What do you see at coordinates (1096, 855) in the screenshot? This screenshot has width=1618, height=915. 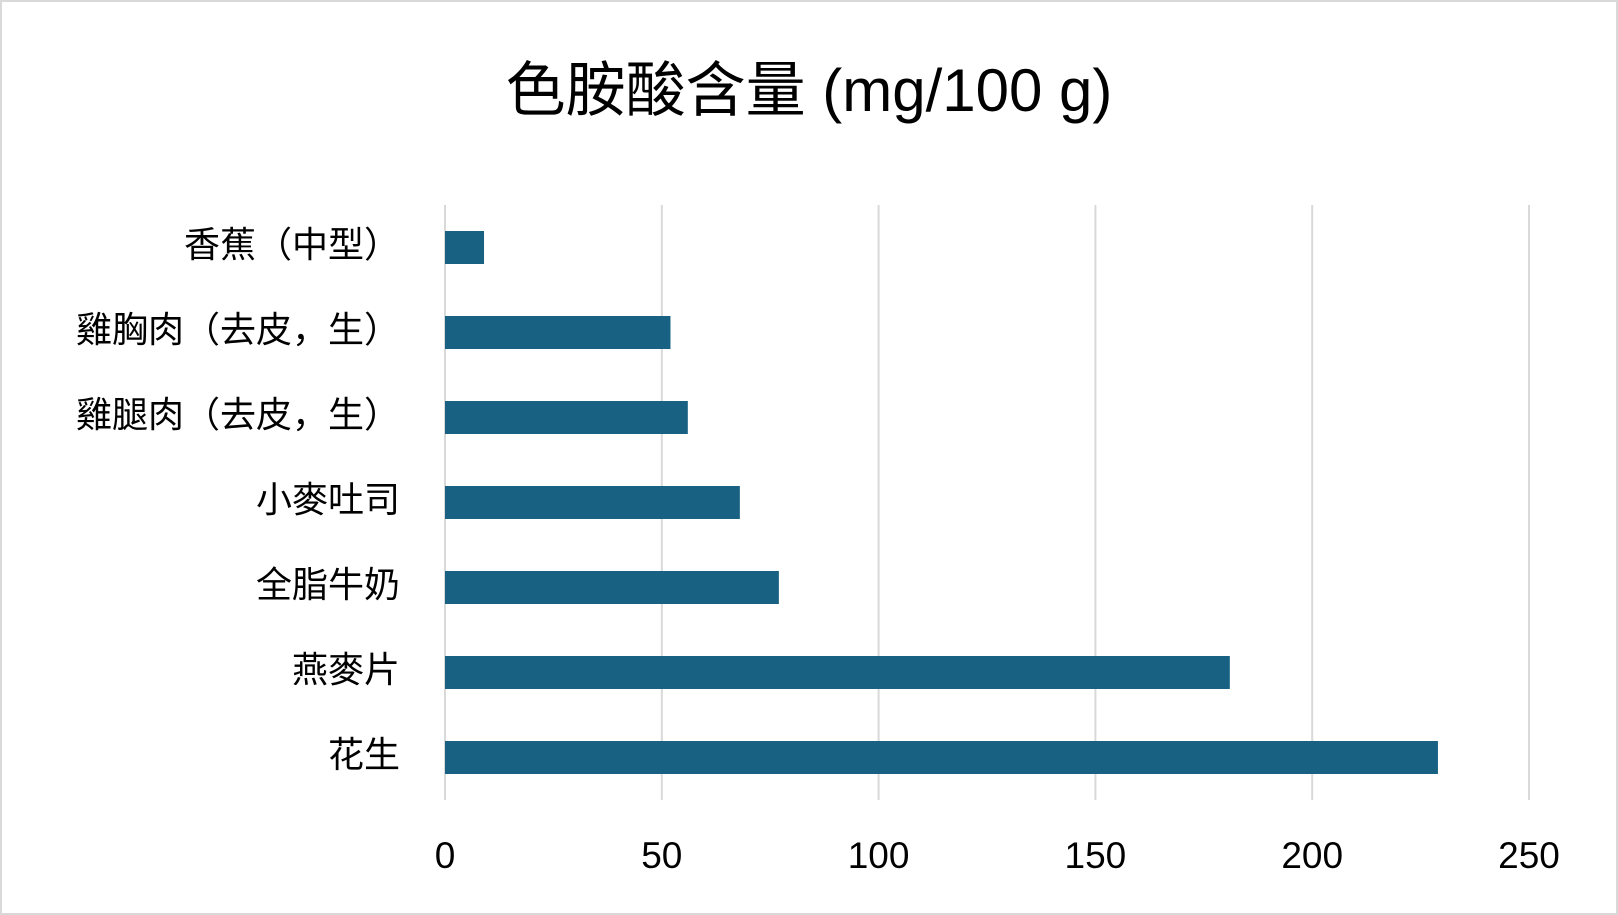 I see `x-tick-label: 150` at bounding box center [1096, 855].